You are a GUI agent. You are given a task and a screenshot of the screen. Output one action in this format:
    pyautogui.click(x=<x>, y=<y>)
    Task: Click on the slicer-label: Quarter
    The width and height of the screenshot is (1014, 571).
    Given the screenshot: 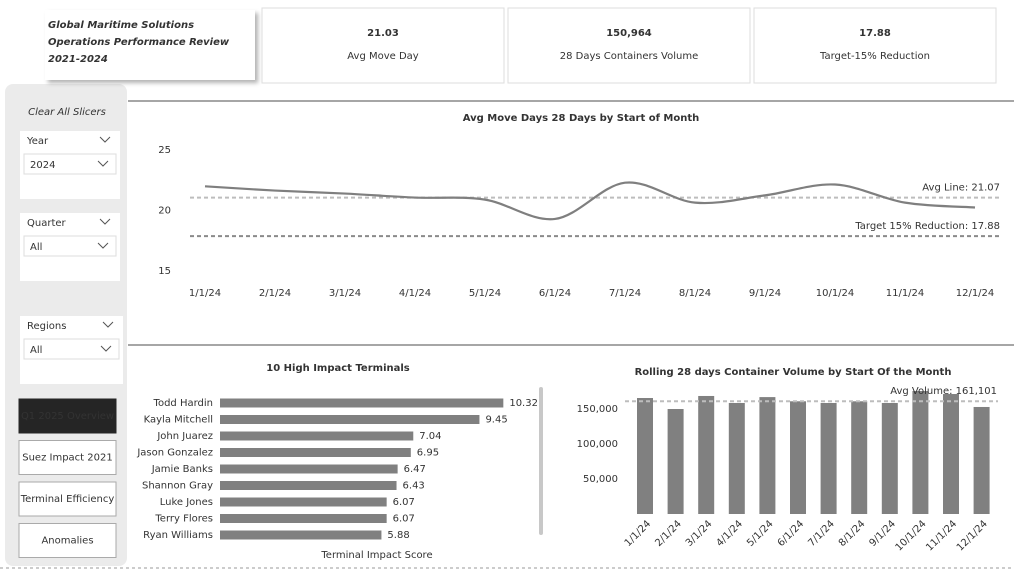 What is the action you would take?
    pyautogui.click(x=47, y=223)
    